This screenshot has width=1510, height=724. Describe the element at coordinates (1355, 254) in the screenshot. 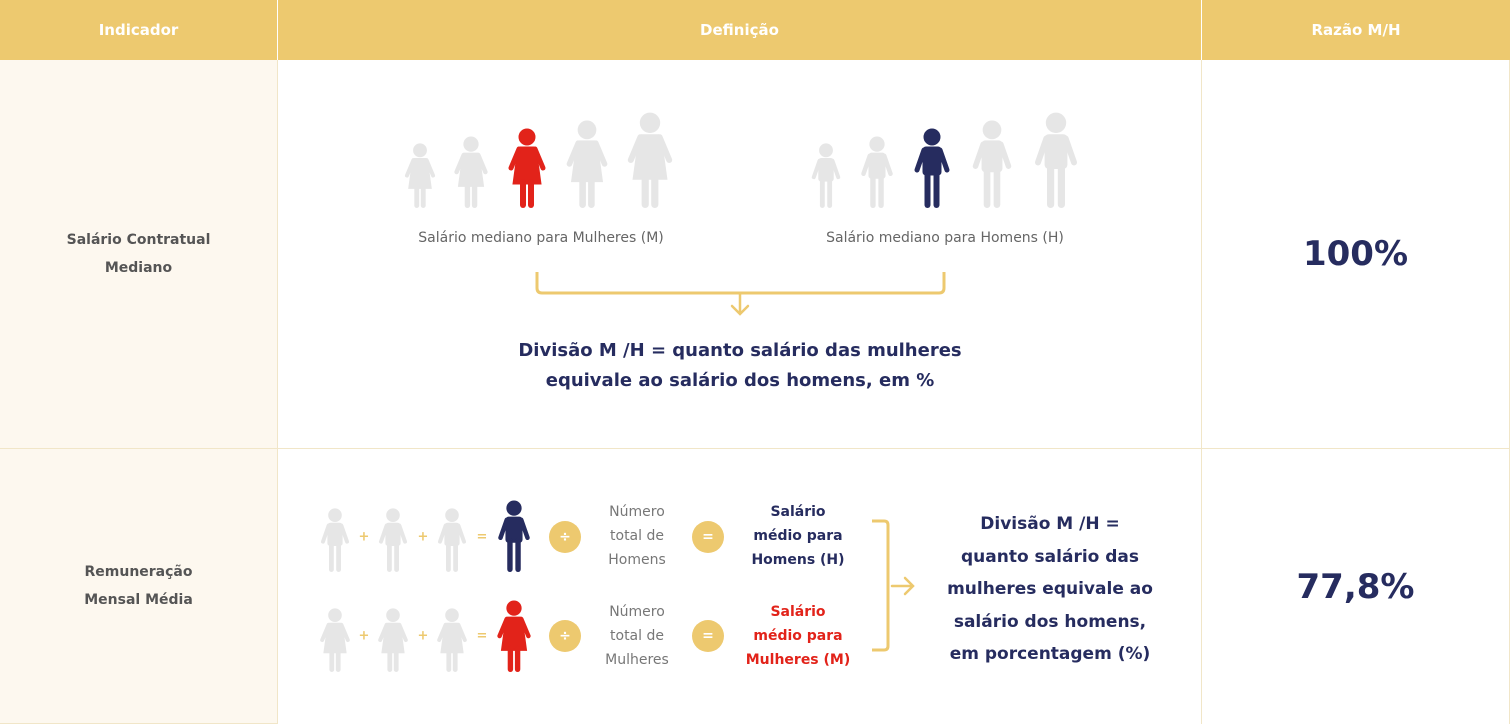

I see `ratio-value: 100%` at that location.